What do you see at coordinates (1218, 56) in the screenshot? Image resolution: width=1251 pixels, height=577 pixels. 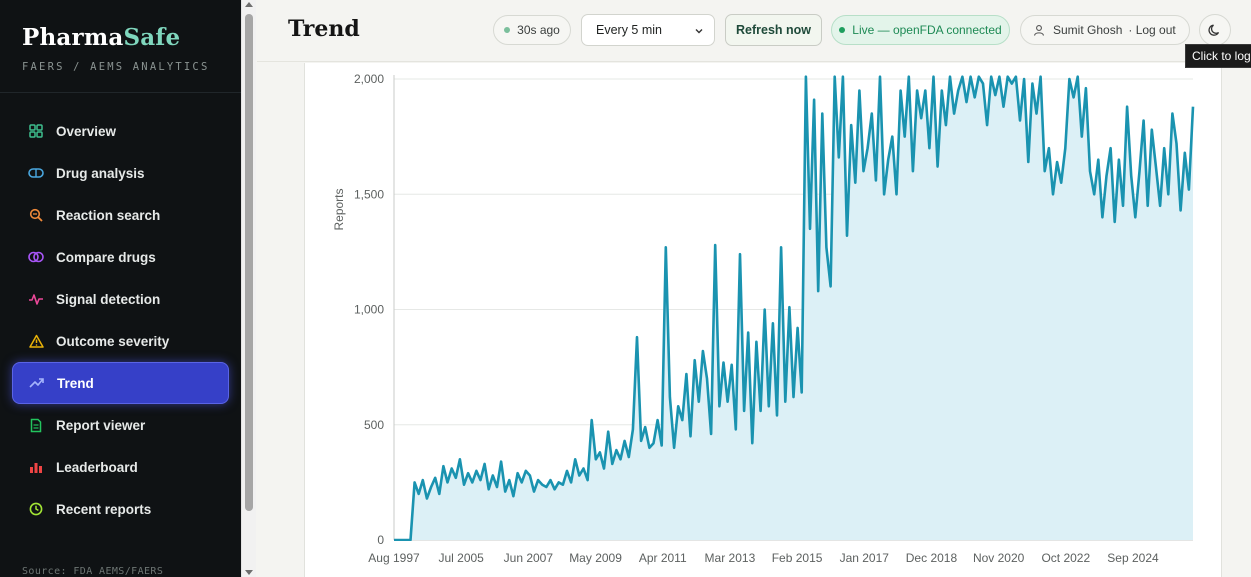 I see `tooltip: Click to log` at bounding box center [1218, 56].